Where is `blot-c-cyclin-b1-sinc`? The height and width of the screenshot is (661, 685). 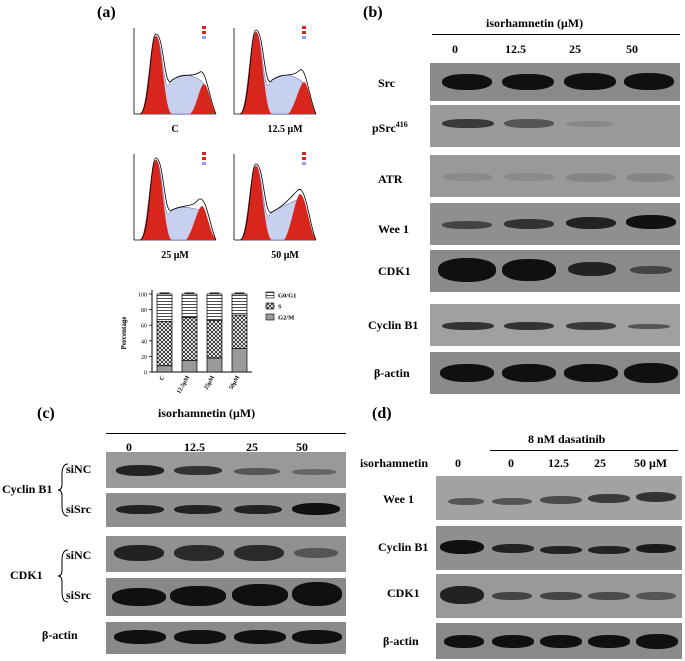
blot-c-cyclin-b1-sinc is located at coordinates (226, 470).